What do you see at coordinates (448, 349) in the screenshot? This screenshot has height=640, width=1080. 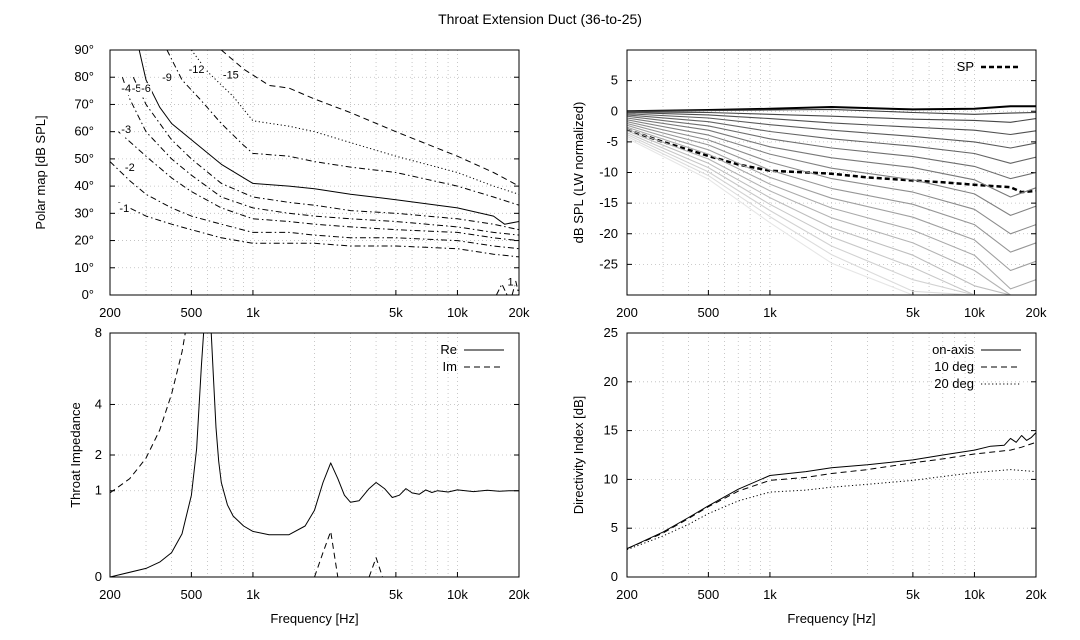 I see `impedance-legend-label: Re` at bounding box center [448, 349].